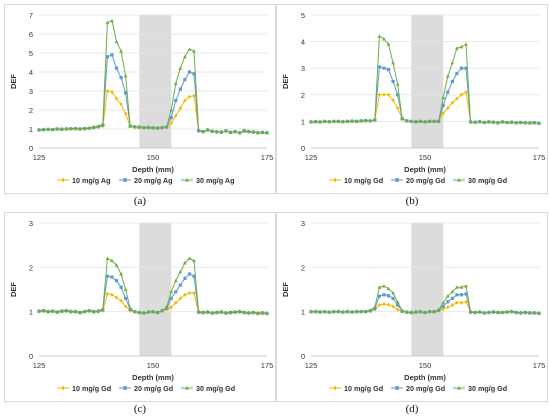 The image size is (550, 418). What do you see at coordinates (267, 365) in the screenshot?
I see `x-tick-label: 175` at bounding box center [267, 365].